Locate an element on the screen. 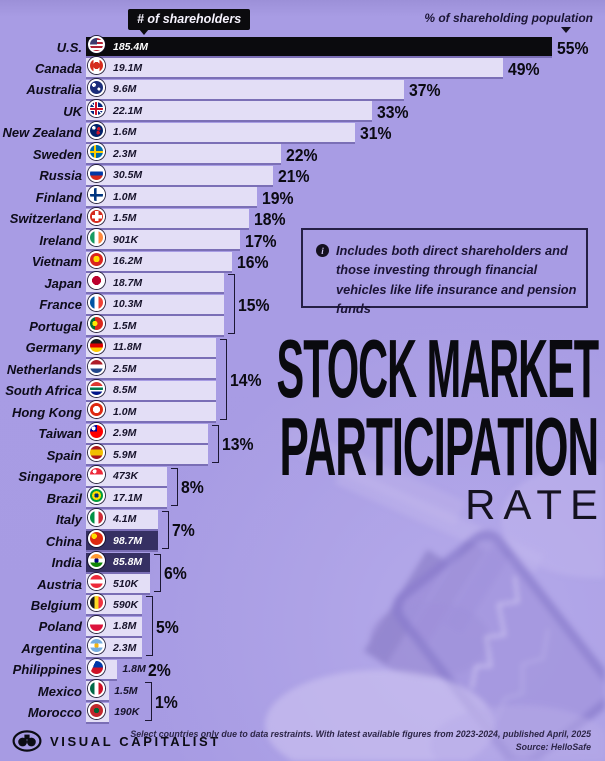 The image size is (605, 761). shareholders-header-label: # of shareholders is located at coordinates (189, 19).